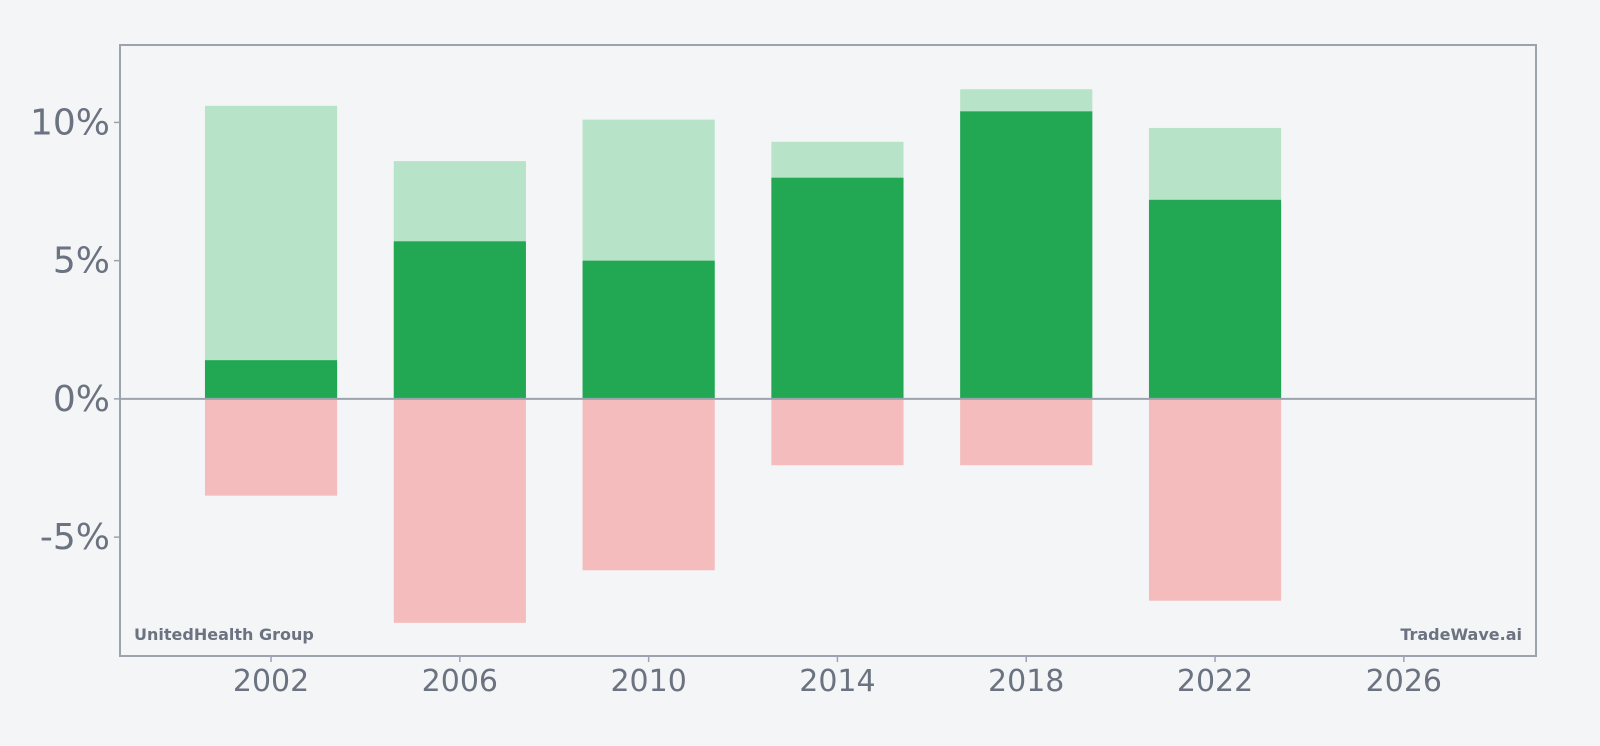 The image size is (1600, 746). Describe the element at coordinates (1215, 681) in the screenshot. I see `x-tick-label: 2022` at that location.